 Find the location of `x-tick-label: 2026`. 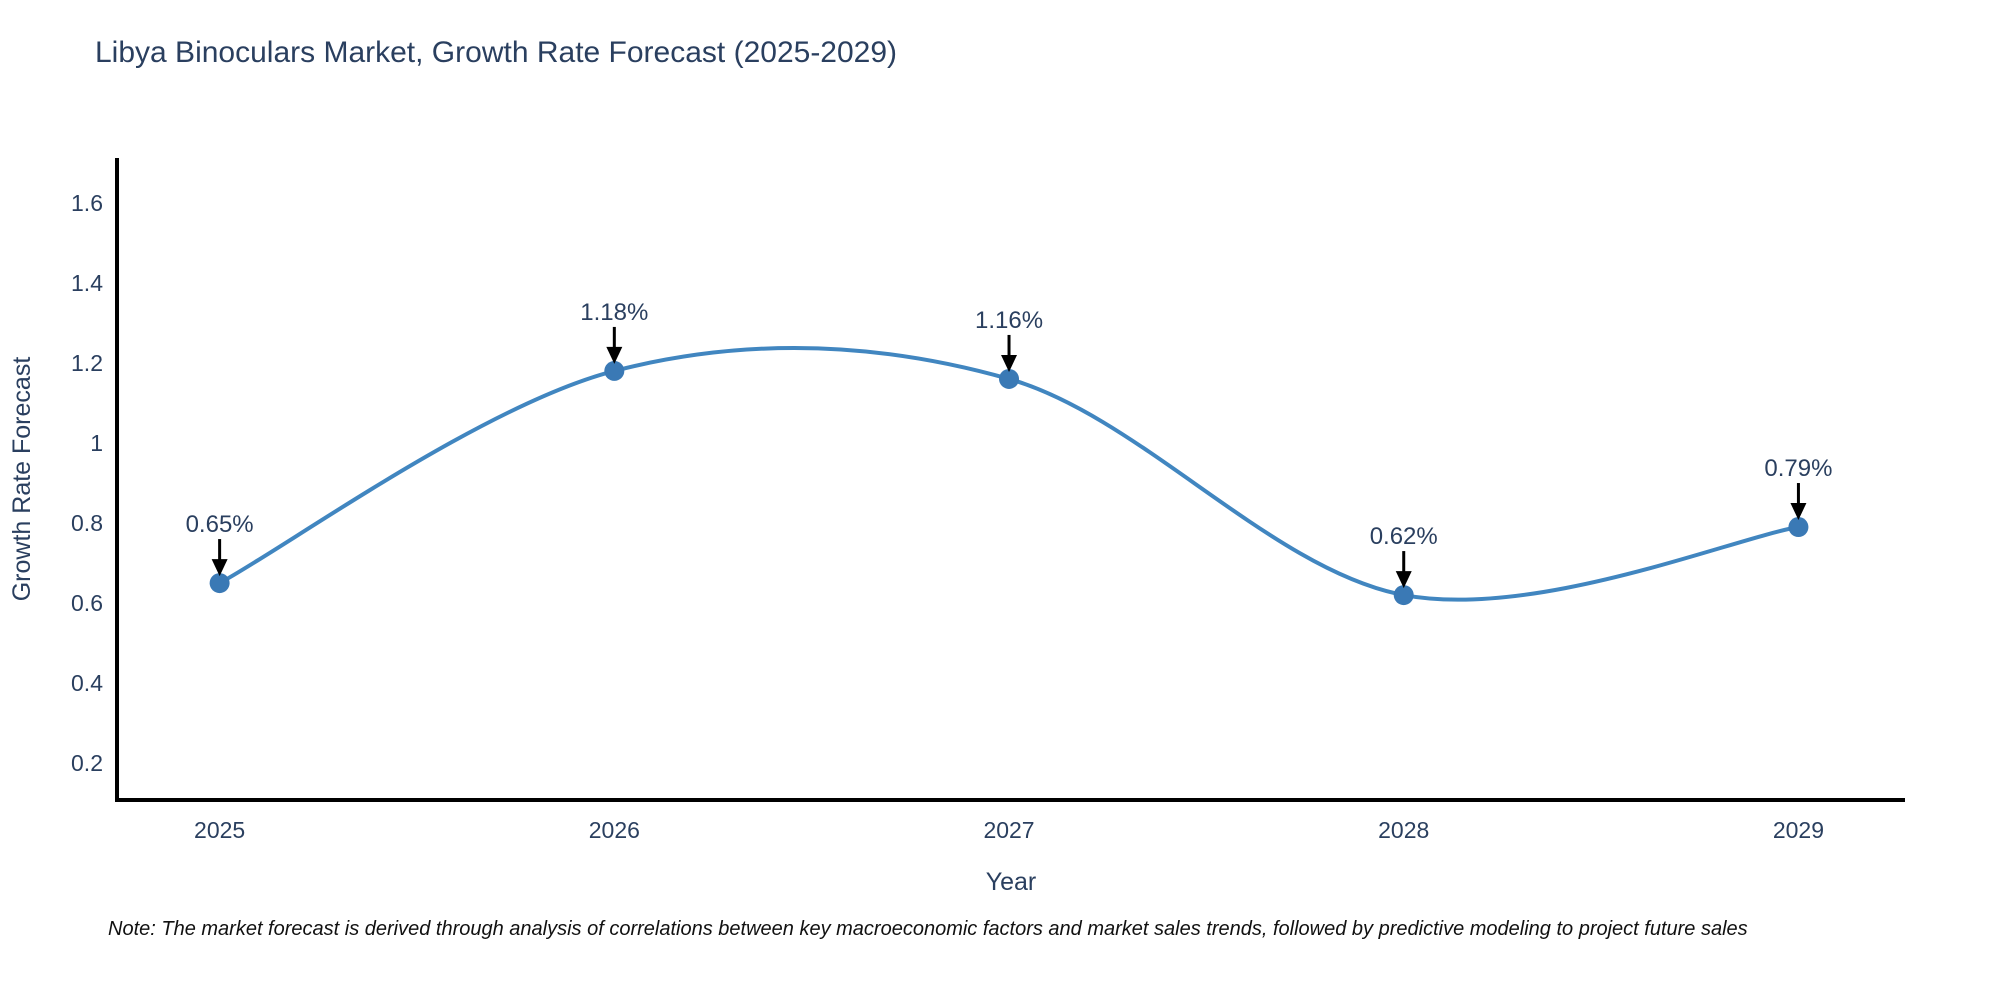

x-tick-label: 2026 is located at coordinates (614, 830).